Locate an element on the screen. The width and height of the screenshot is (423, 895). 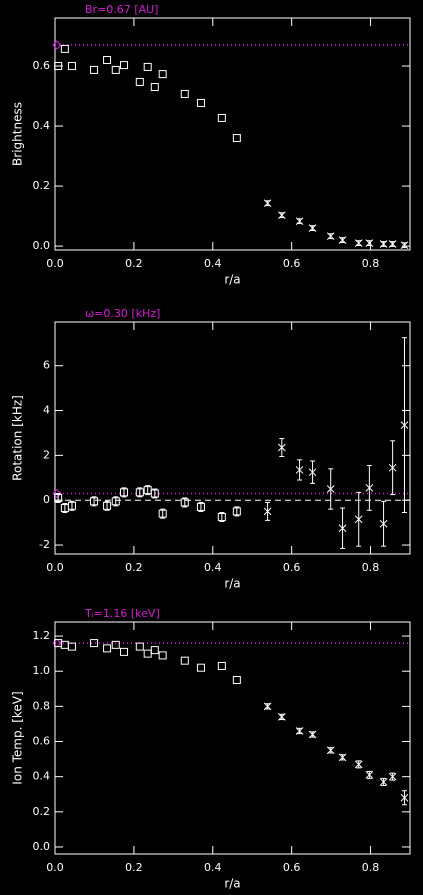
chart-title: Tᵢ=1.16 [keV] is located at coordinates (122, 613).